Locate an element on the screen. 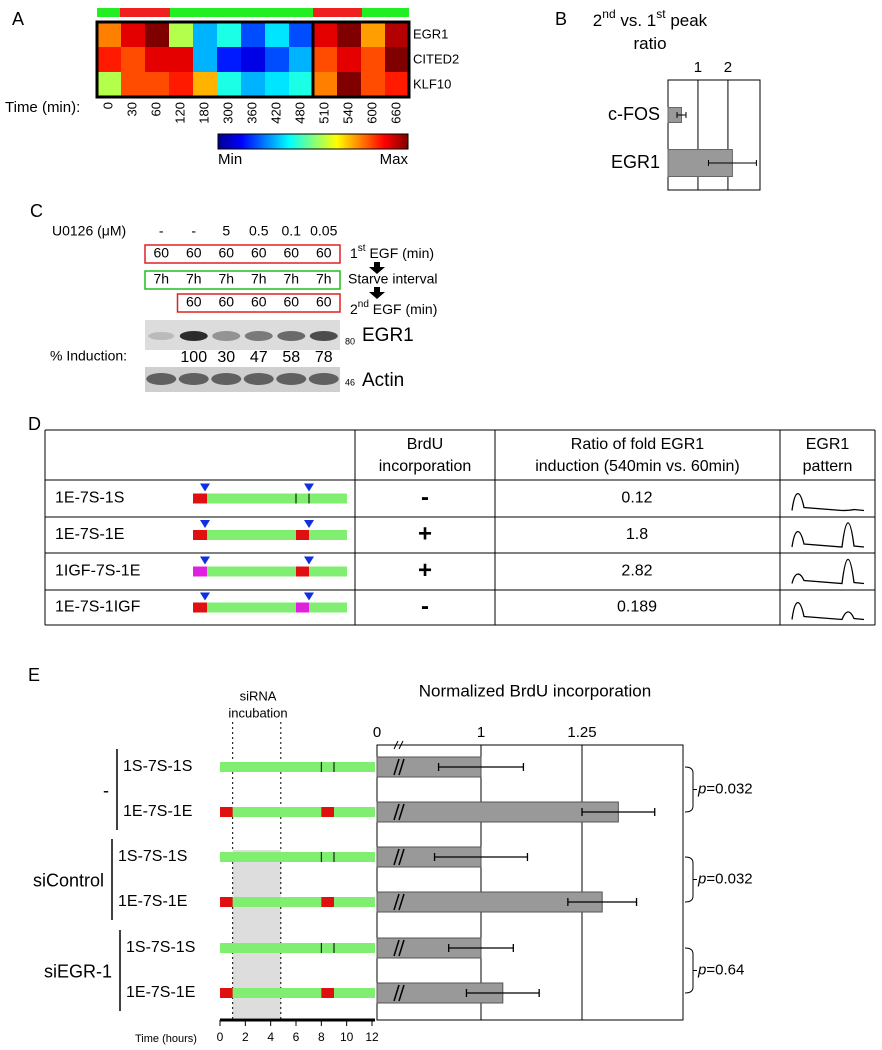  p-value: p=0.64 is located at coordinates (720, 969).